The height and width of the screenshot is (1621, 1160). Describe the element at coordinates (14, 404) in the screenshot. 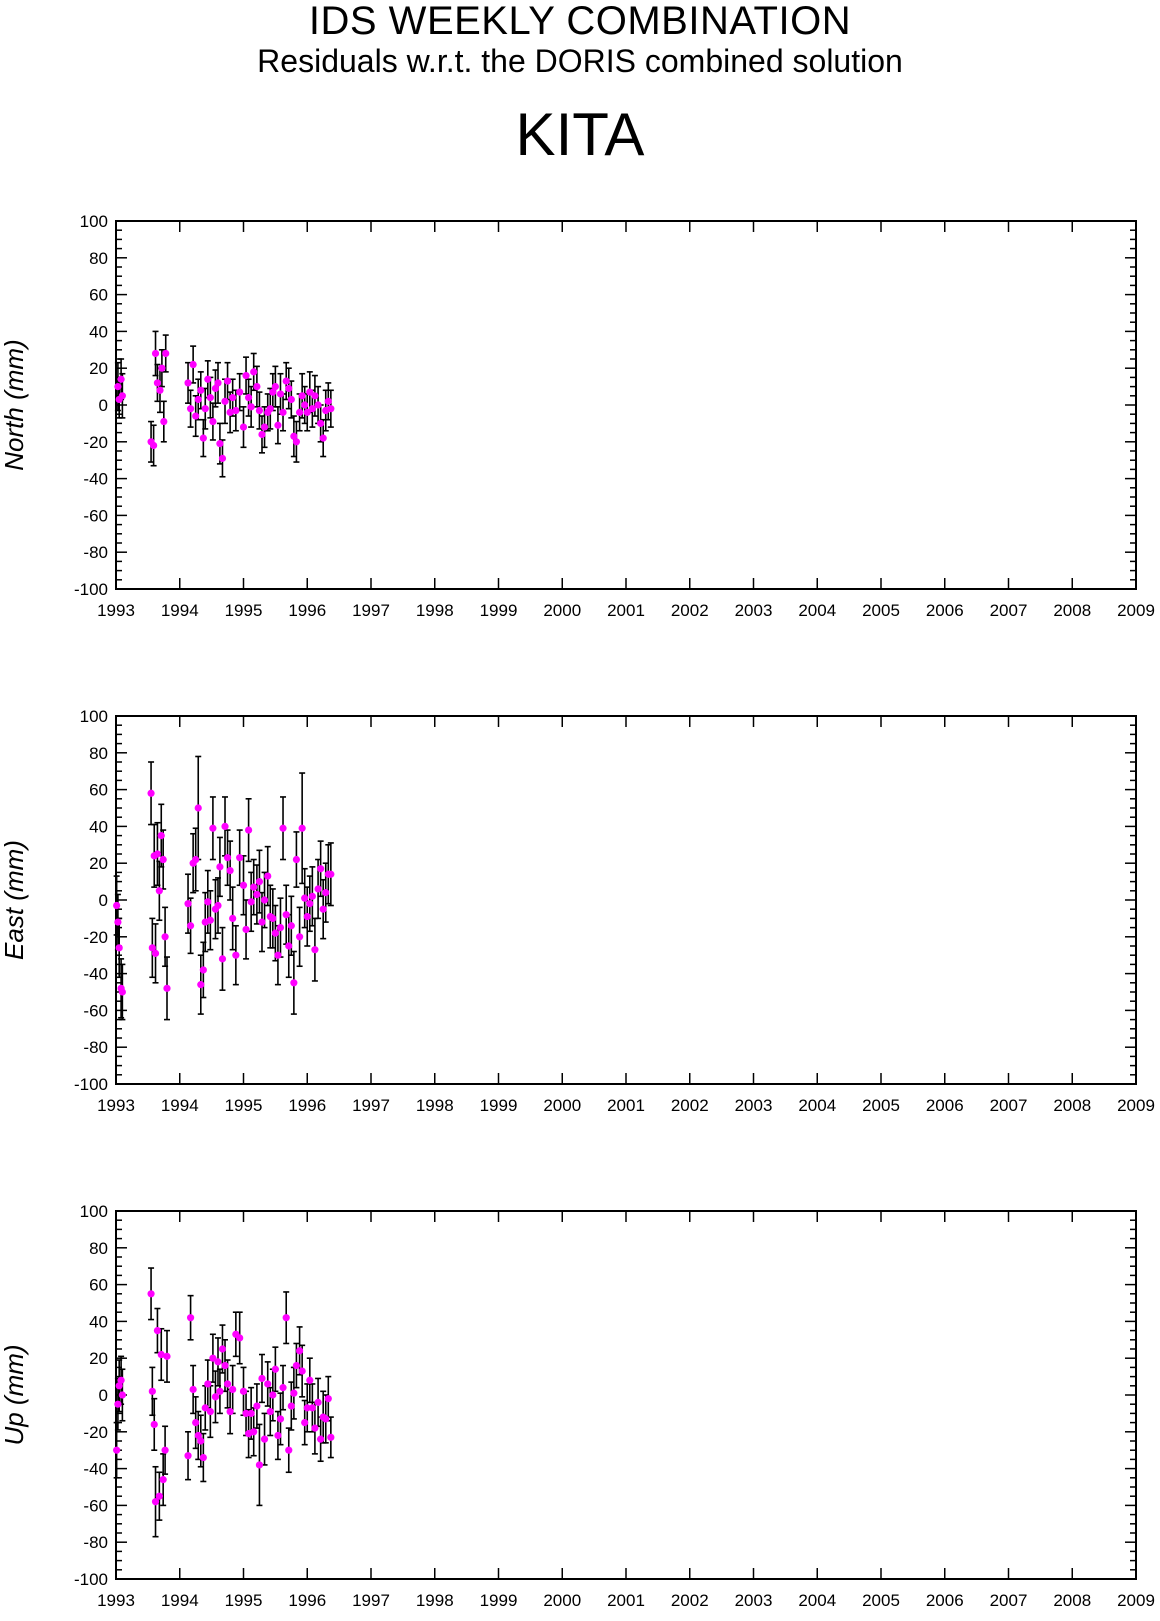

I see `y-axis-label: North (mm)` at that location.